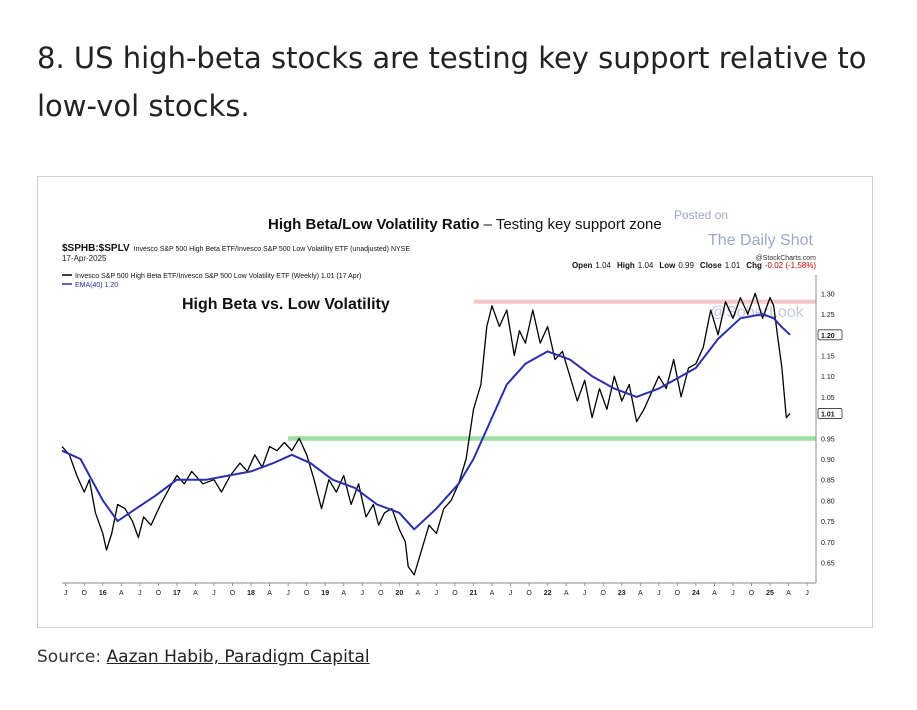 This screenshot has width=917, height=710. I want to click on y-tick-label: 1.20, so click(828, 336).